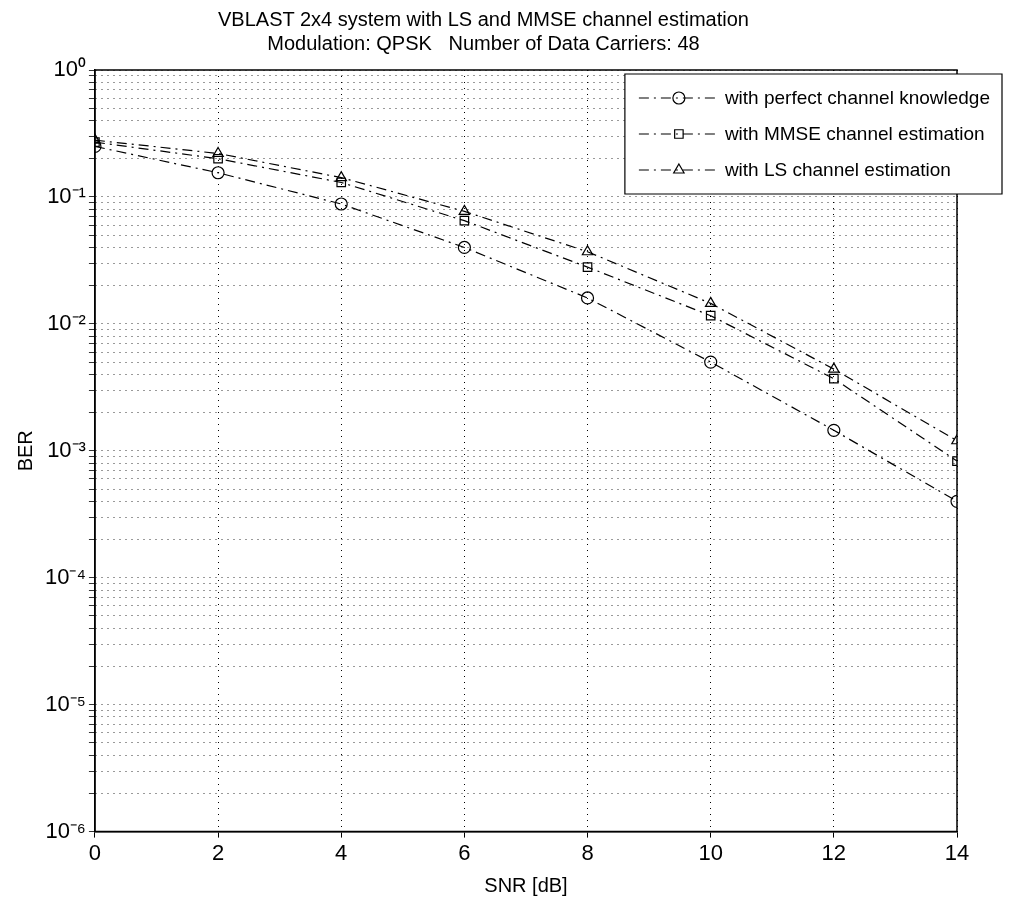 The width and height of the screenshot is (1009, 906). I want to click on x-tick-label: 2, so click(218, 852).